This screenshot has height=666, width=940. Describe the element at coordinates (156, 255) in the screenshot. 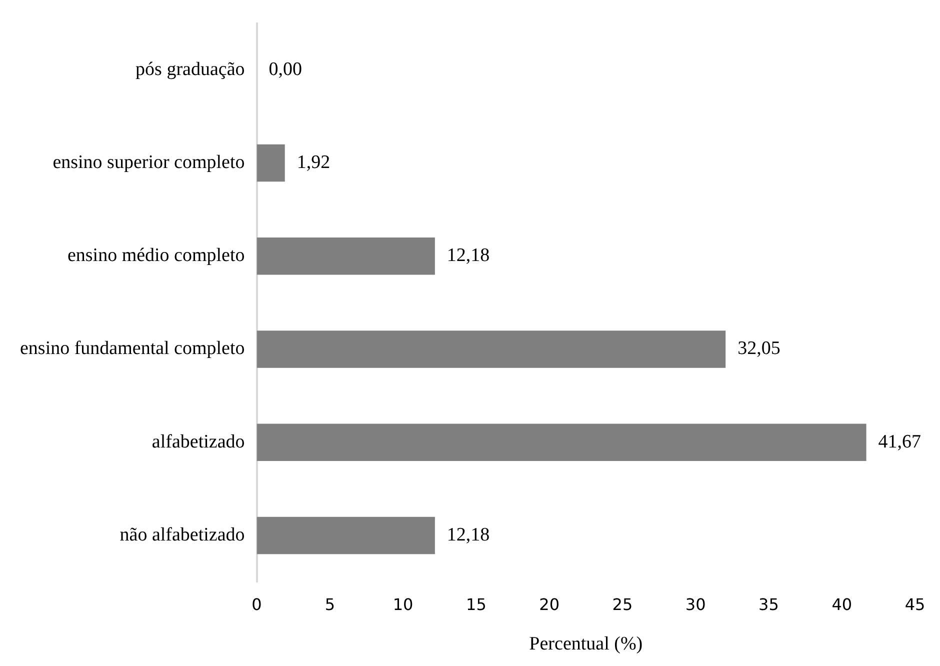

I see `y-tick-label: ensino médio completo` at that location.